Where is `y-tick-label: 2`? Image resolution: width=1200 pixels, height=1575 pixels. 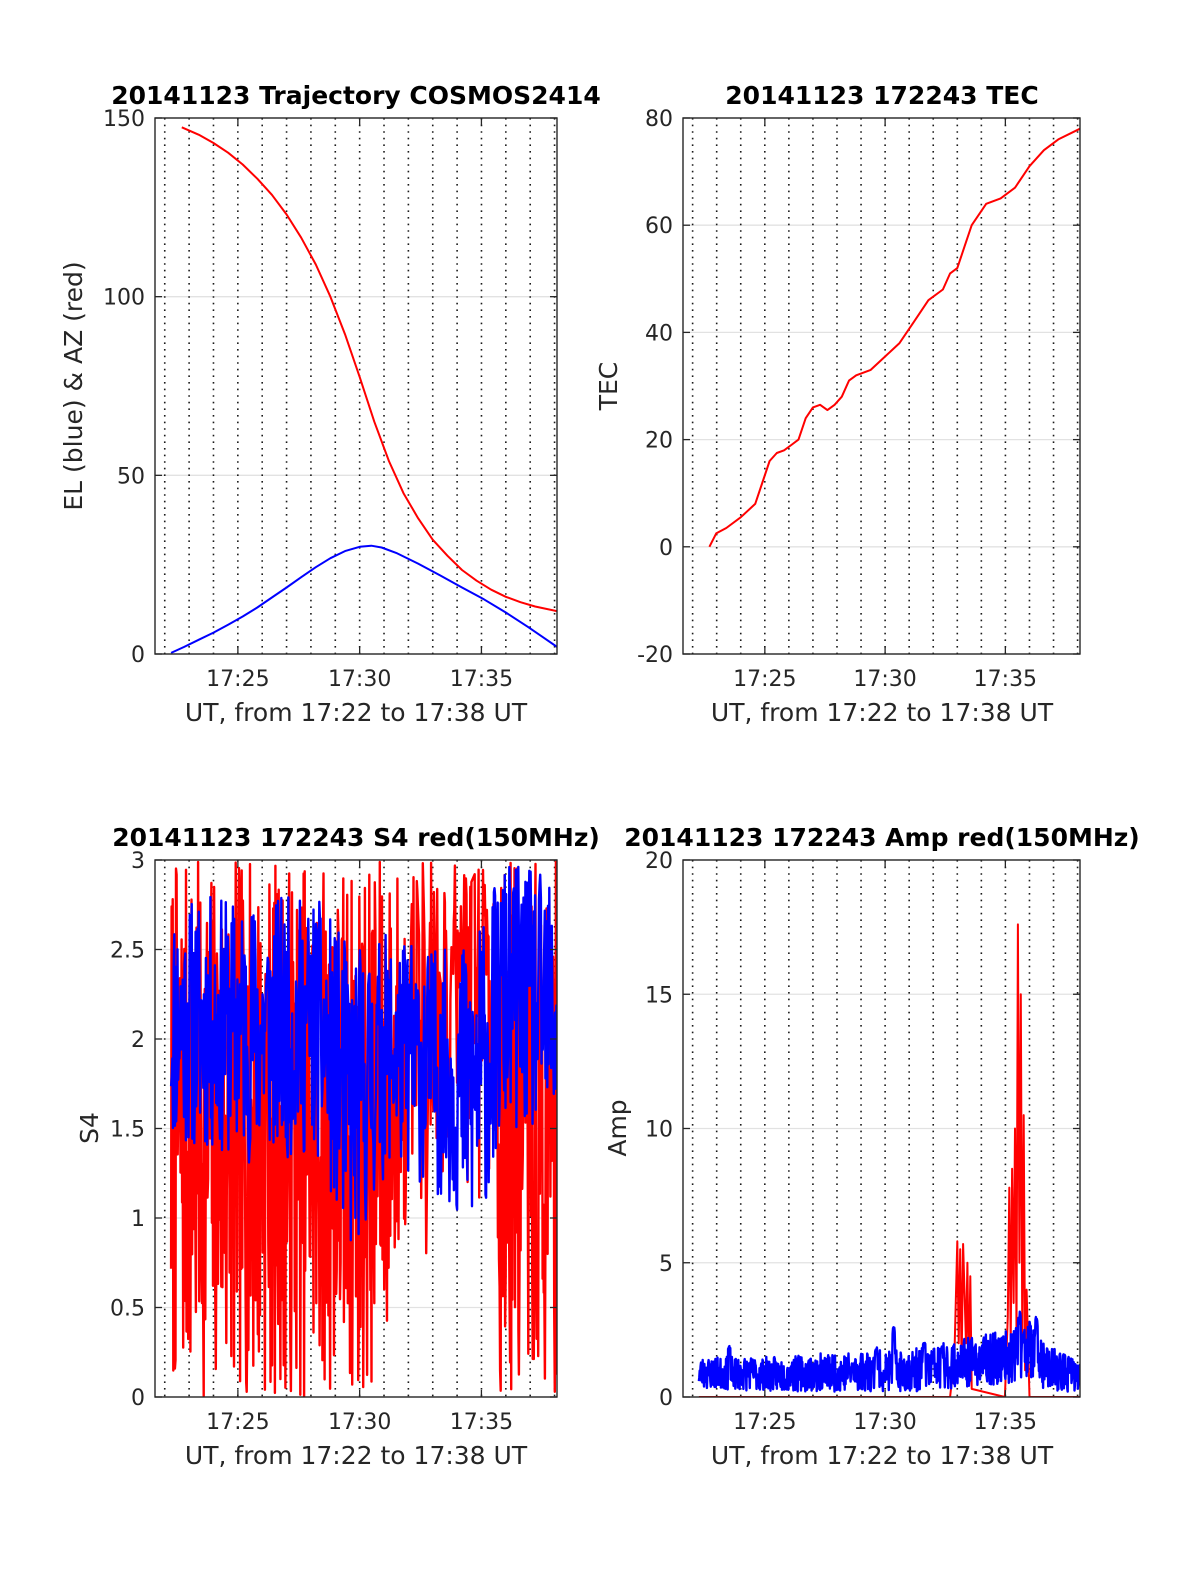
y-tick-label: 2 is located at coordinates (138, 1040).